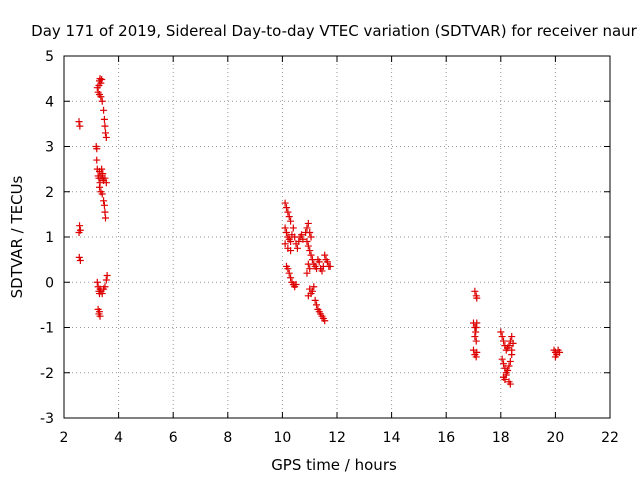 Image resolution: width=640 pixels, height=480 pixels. Describe the element at coordinates (49, 102) in the screenshot. I see `y-tick-label: 4` at that location.